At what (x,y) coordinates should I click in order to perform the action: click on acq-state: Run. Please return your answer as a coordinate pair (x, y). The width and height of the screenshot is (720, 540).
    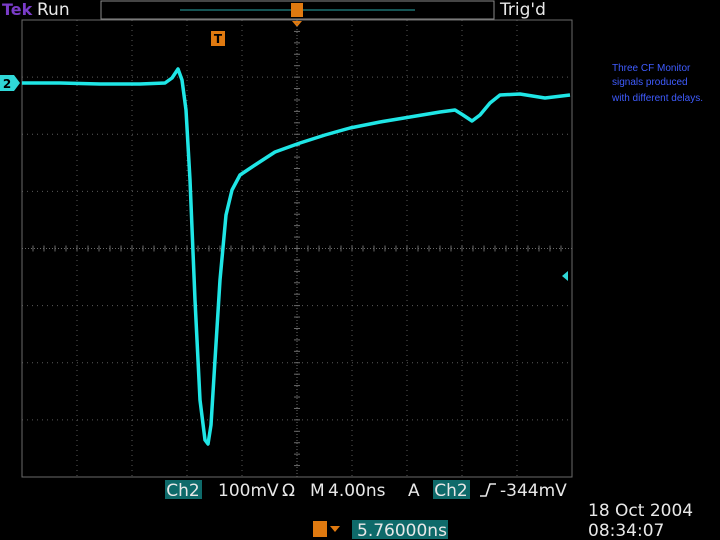
    Looking at the image, I should click on (53, 10).